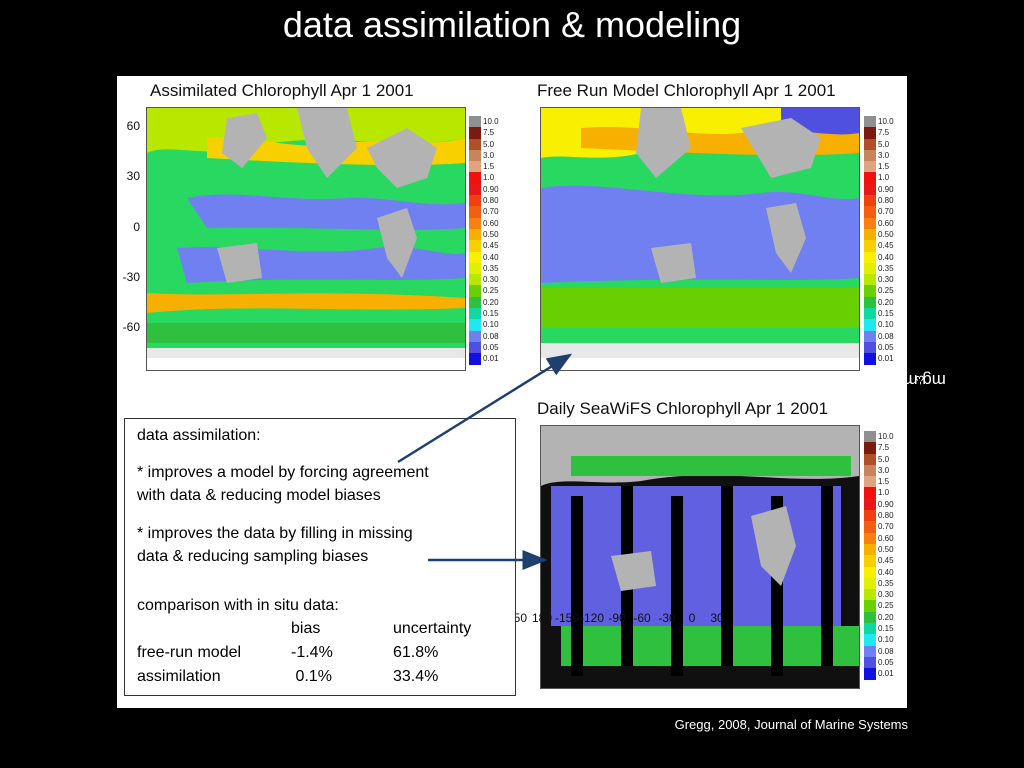 The width and height of the screenshot is (1024, 768). Describe the element at coordinates (512, 24) in the screenshot. I see `slide-title: data assimilation & modeling` at that location.